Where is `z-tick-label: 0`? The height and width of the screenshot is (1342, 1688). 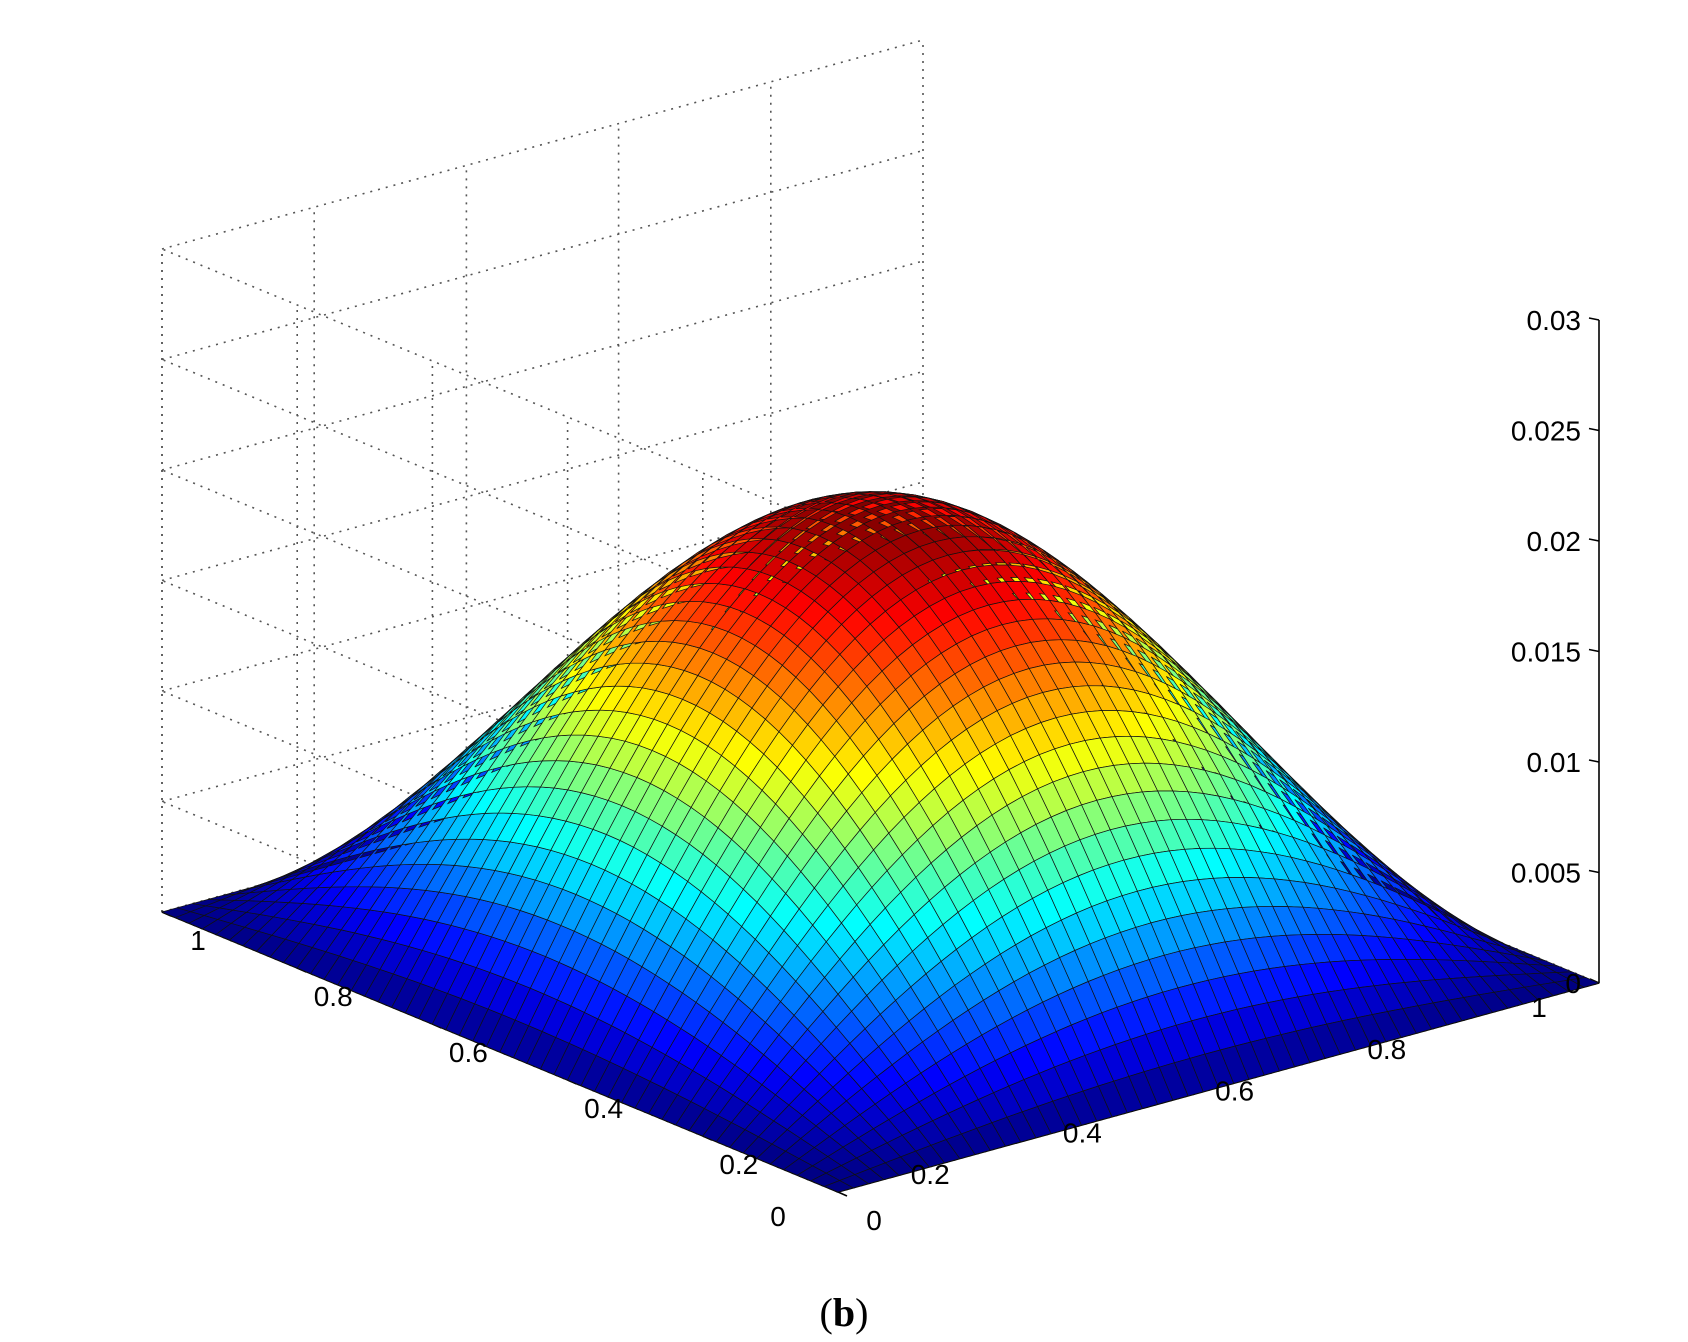
z-tick-label: 0 is located at coordinates (1573, 983).